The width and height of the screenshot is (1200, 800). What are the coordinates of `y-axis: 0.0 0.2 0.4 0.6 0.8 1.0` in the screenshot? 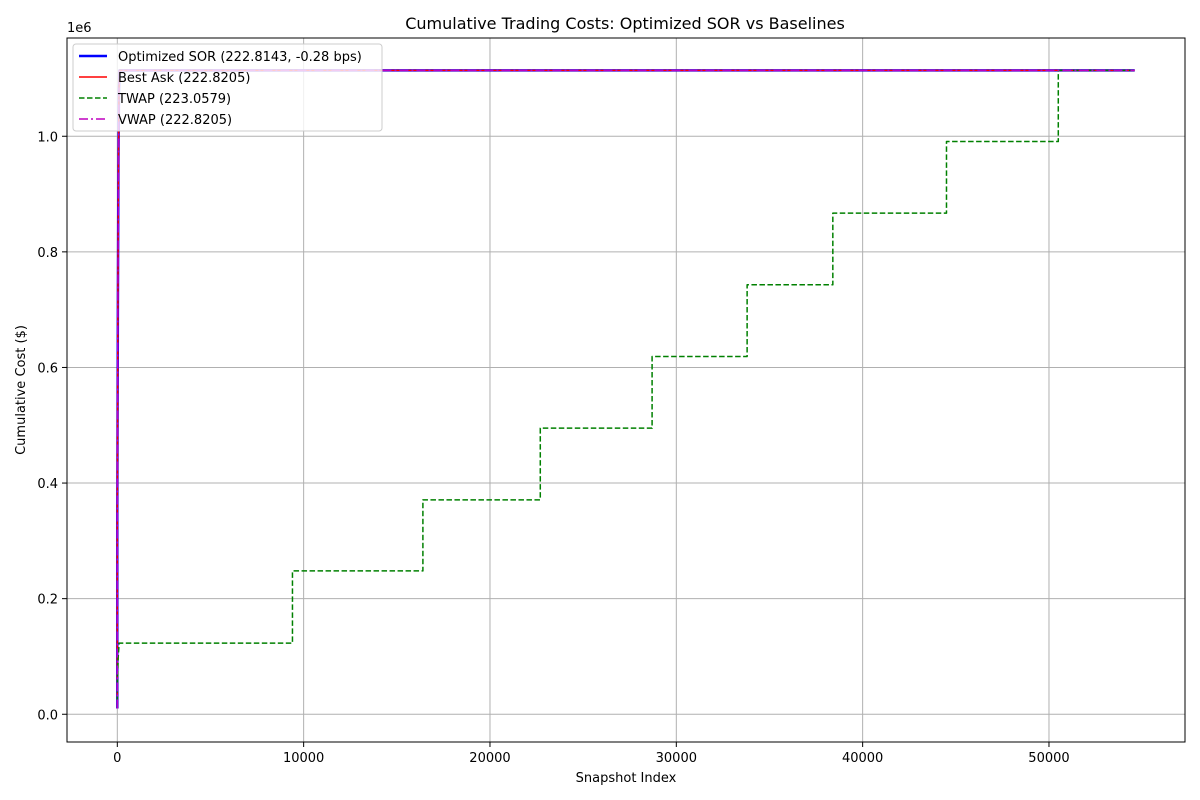 It's located at (52, 426).